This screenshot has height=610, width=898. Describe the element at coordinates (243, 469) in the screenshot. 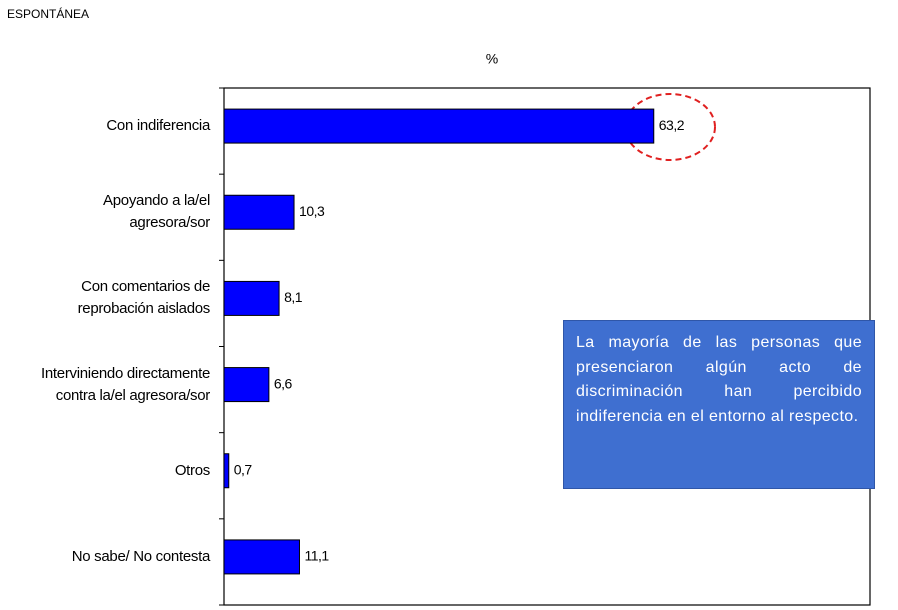

I see `value-label: 0,7` at that location.